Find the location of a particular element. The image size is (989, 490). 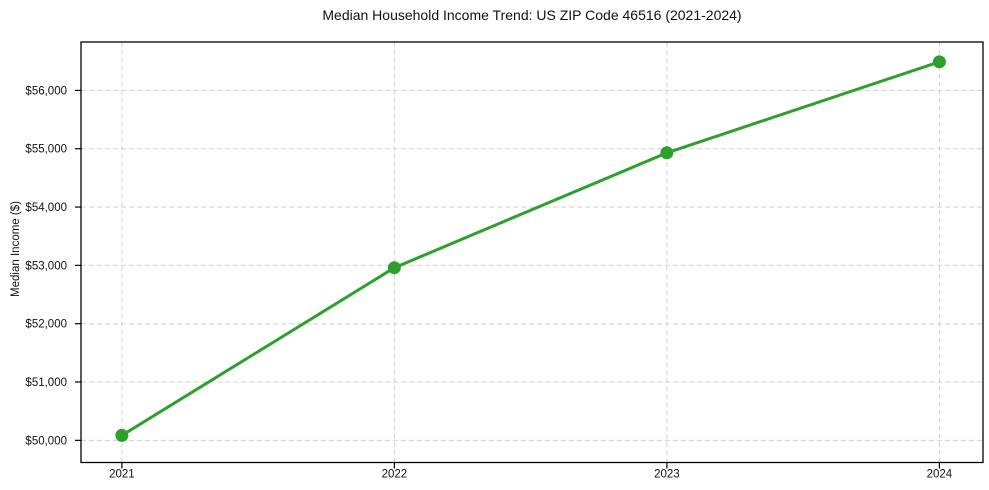

x-tick-label: 2021 is located at coordinates (122, 475).